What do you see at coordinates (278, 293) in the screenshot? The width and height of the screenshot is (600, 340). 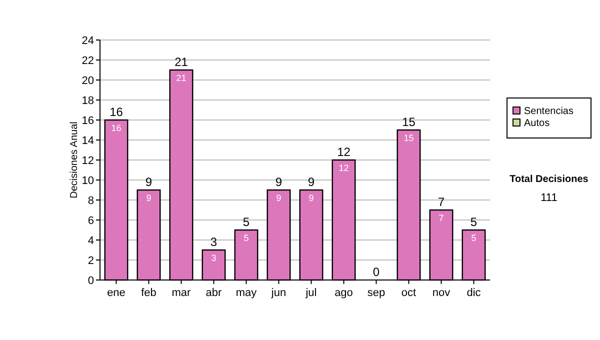 I see `x-tick-label: jun` at bounding box center [278, 293].